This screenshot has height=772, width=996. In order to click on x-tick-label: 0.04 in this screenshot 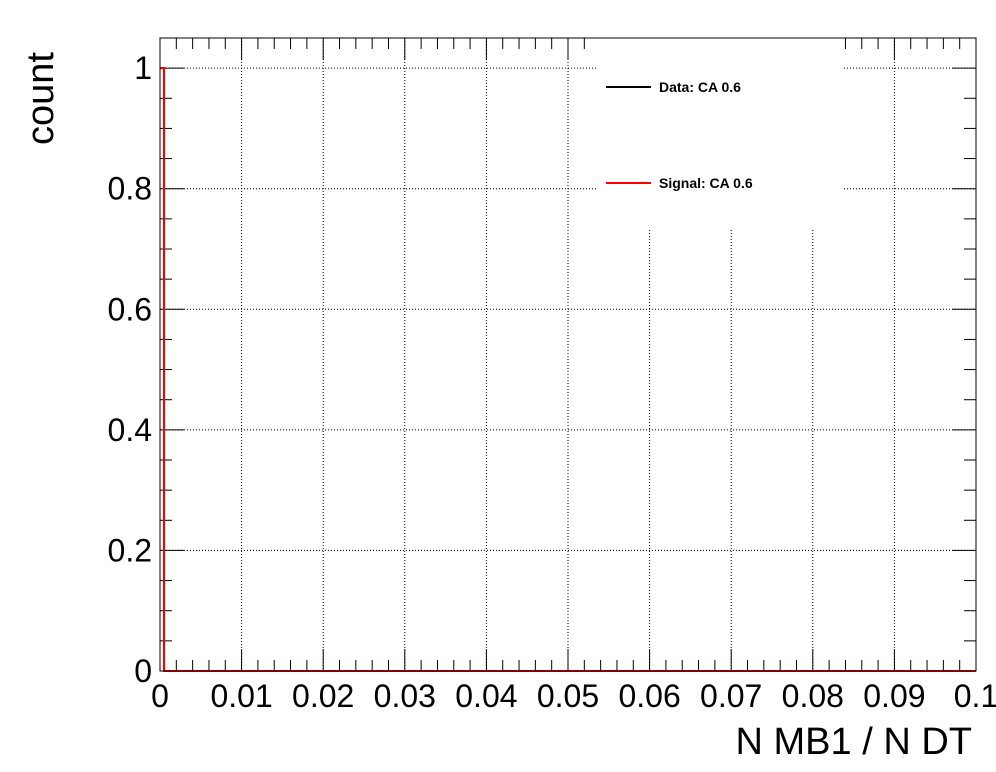, I will do `click(486, 696)`.